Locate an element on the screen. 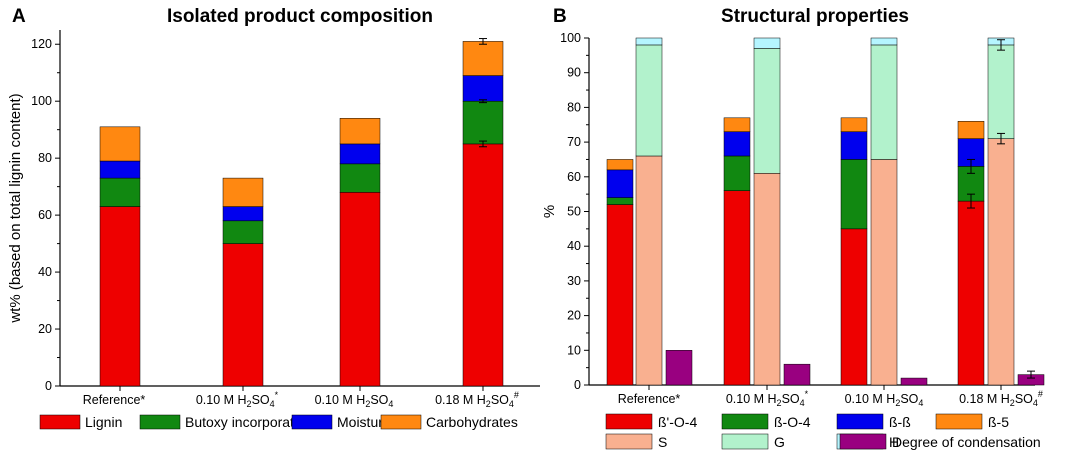 The image size is (1065, 456). legend-b-label: G is located at coordinates (779, 442).